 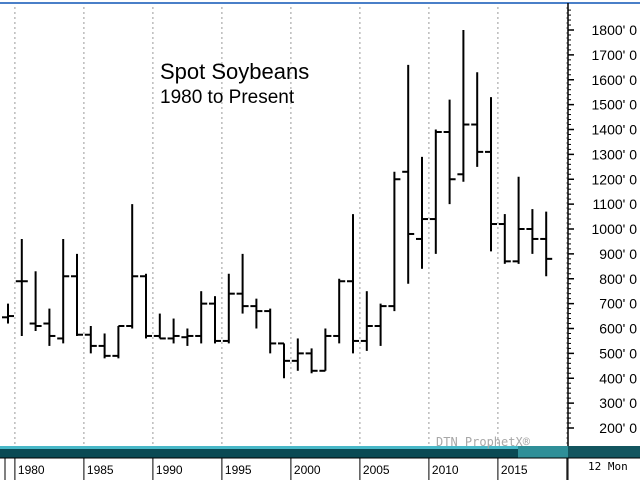 I want to click on ohlc-bar-1985, so click(x=90, y=340).